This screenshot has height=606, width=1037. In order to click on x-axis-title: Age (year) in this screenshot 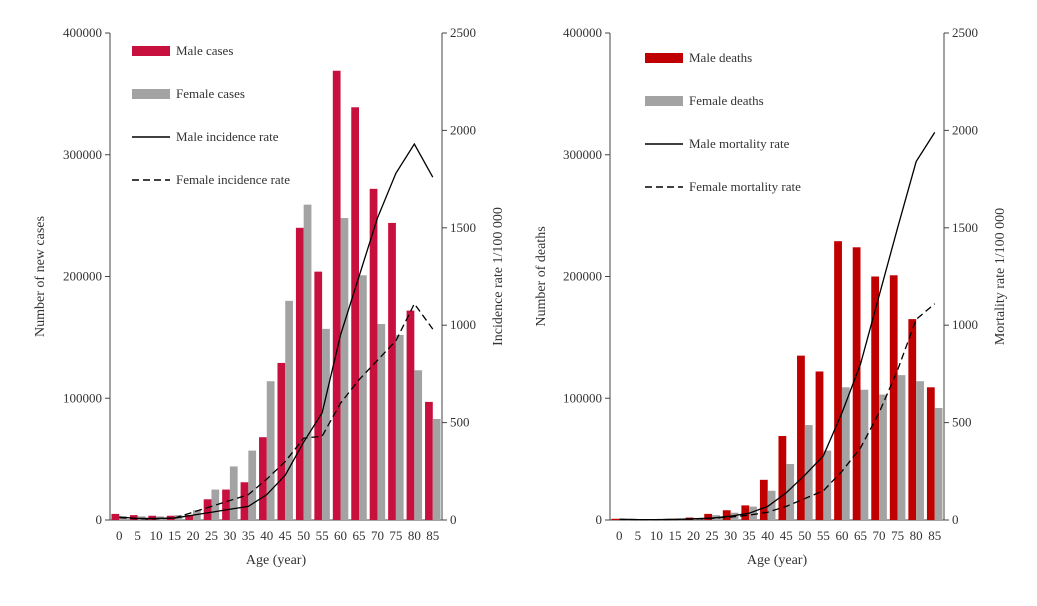, I will do `click(777, 560)`.